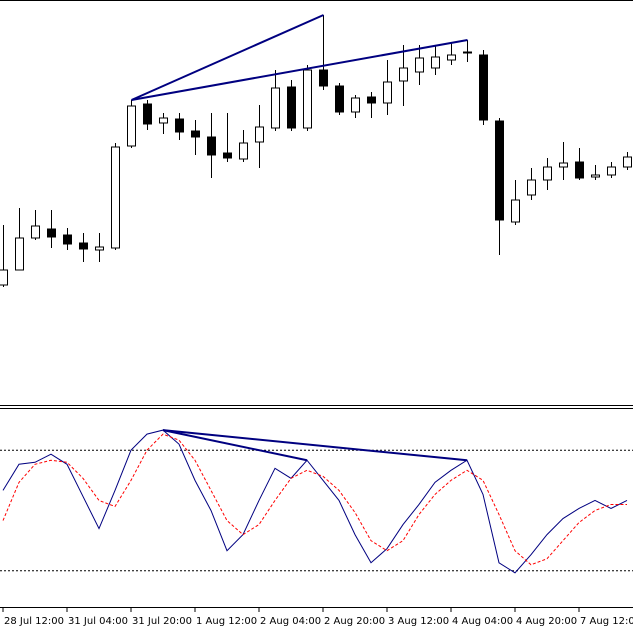 The image size is (633, 633). What do you see at coordinates (546, 621) in the screenshot?
I see `x-tick-label: 4 Aug 20:00` at bounding box center [546, 621].